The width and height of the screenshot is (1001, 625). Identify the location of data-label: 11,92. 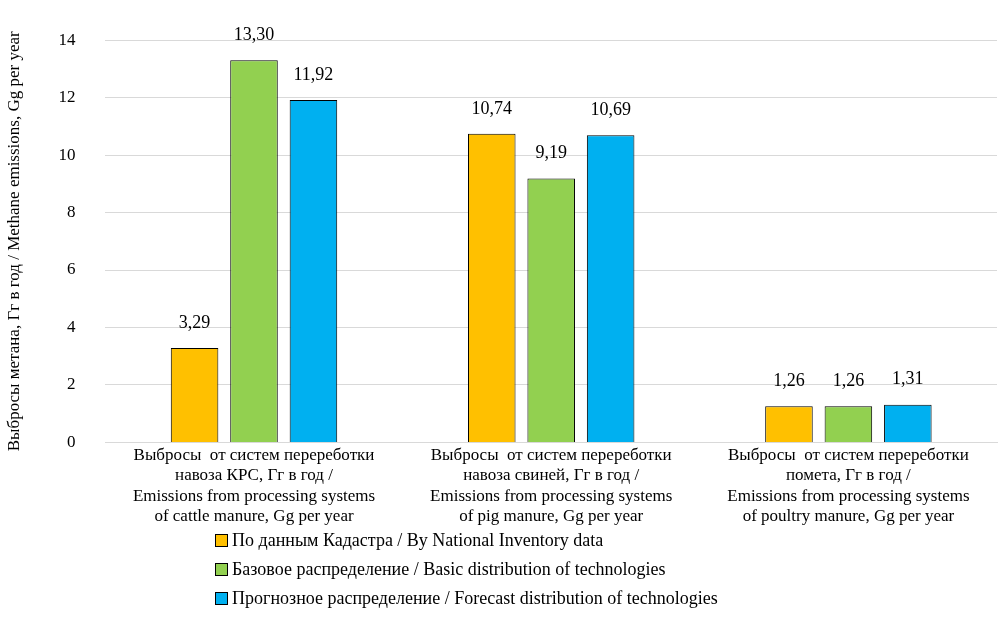
(313, 73).